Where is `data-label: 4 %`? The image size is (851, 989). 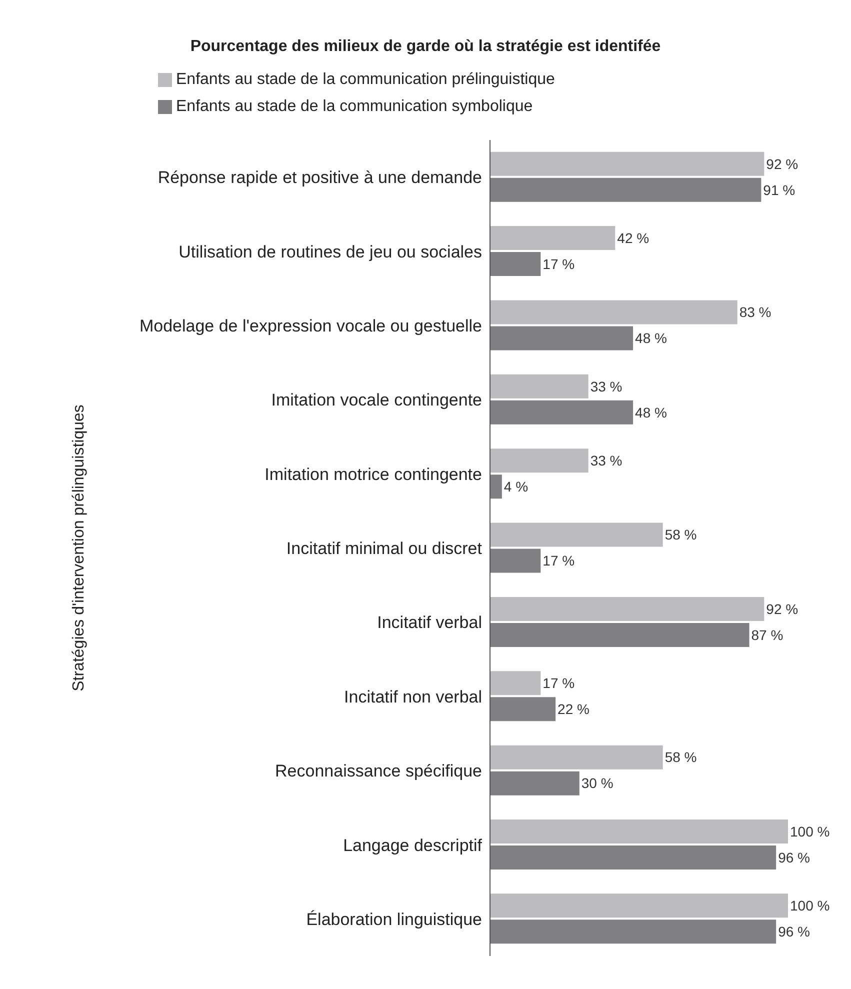
data-label: 4 % is located at coordinates (516, 486).